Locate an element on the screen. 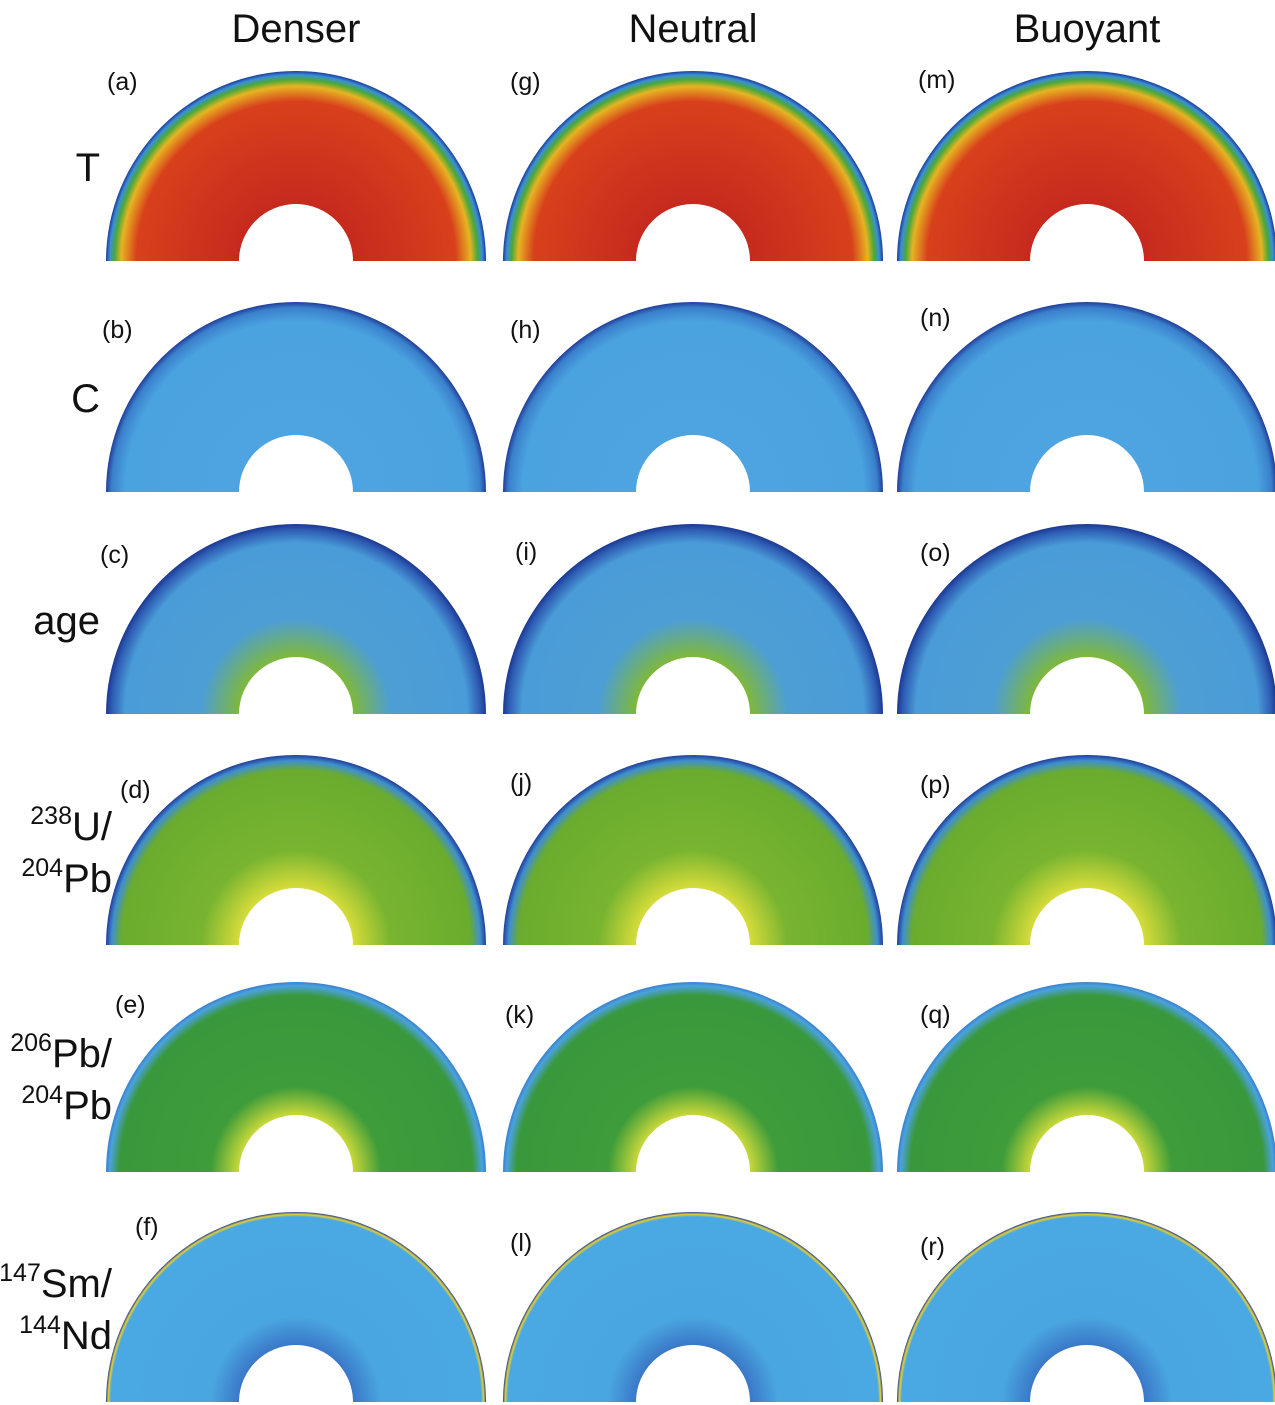  row-label: 206Pb/ is located at coordinates (61, 1052).